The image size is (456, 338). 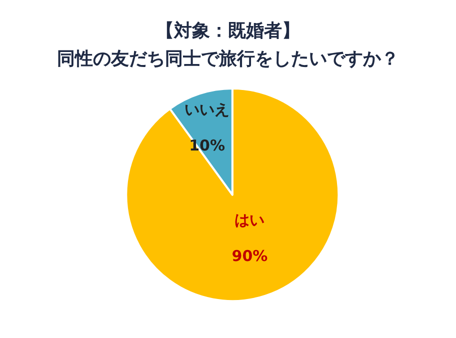 What do you see at coordinates (228, 31) in the screenshot?
I see `chart-title: 【対象：既婚者】` at bounding box center [228, 31].